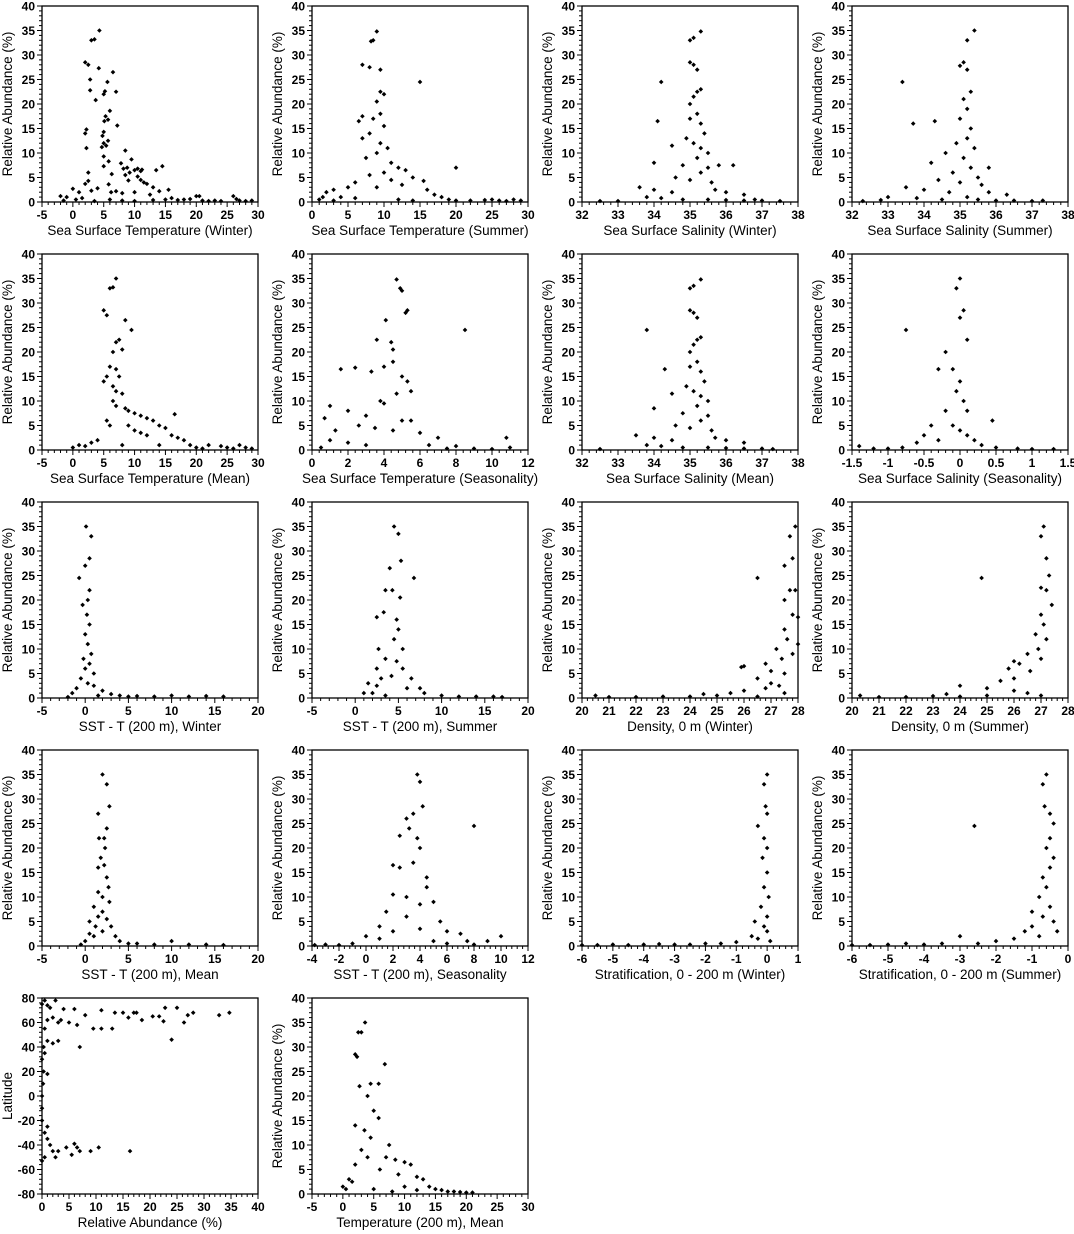 The width and height of the screenshot is (1074, 1234). Describe the element at coordinates (839, 775) in the screenshot. I see `y-tick-label: 35` at that location.